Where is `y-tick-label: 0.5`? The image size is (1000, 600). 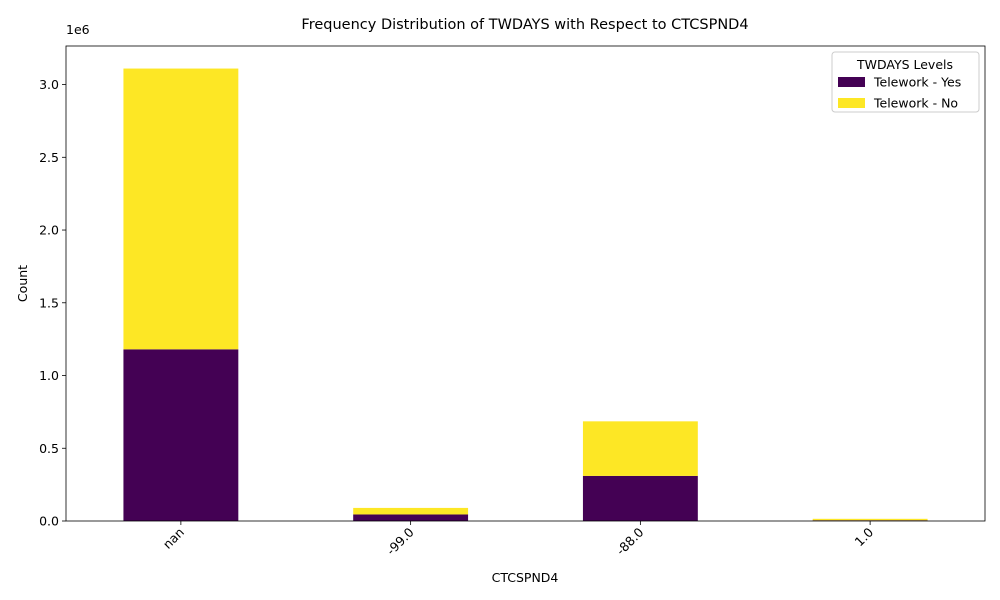
y-tick-label: 0.5 is located at coordinates (49, 448).